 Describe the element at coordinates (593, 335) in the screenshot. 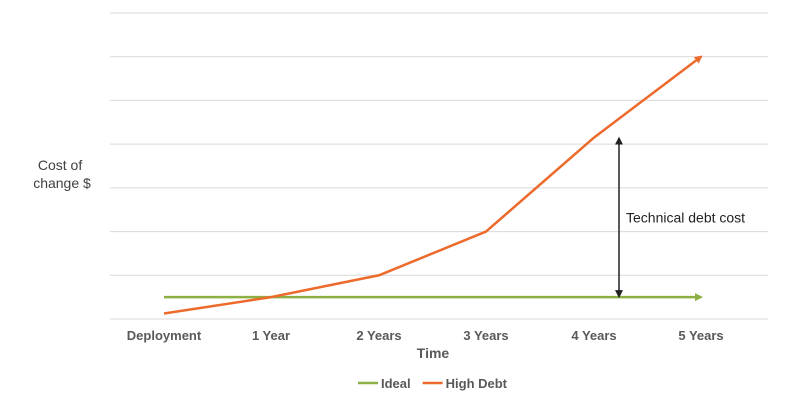

I see `x-tick-label: 4 Years` at that location.